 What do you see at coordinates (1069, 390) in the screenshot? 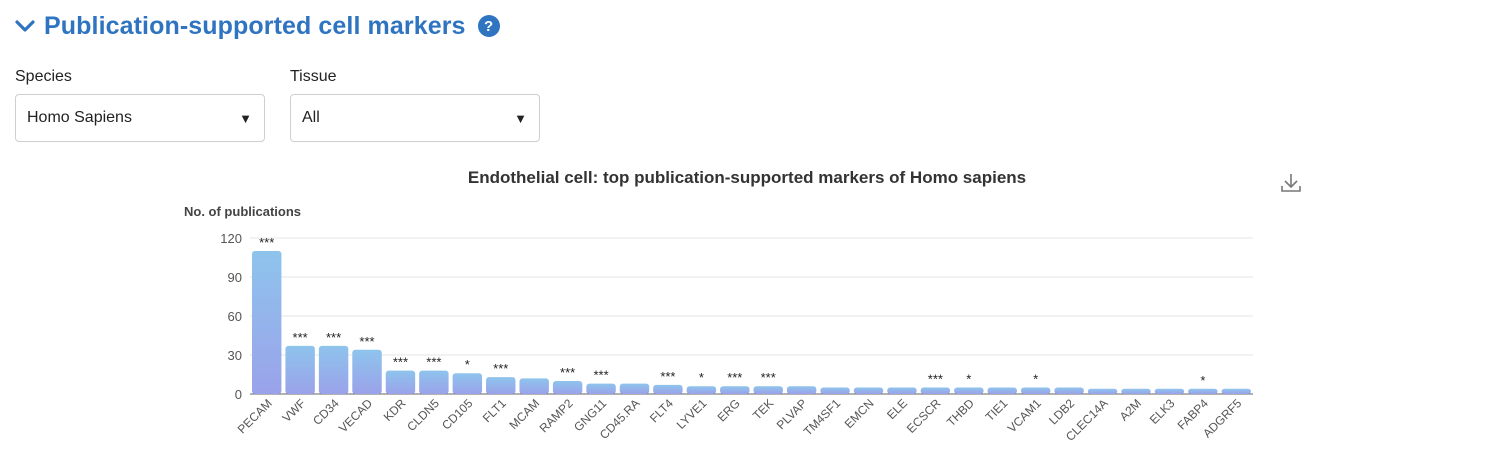
I see `bar-ldb2` at bounding box center [1069, 390].